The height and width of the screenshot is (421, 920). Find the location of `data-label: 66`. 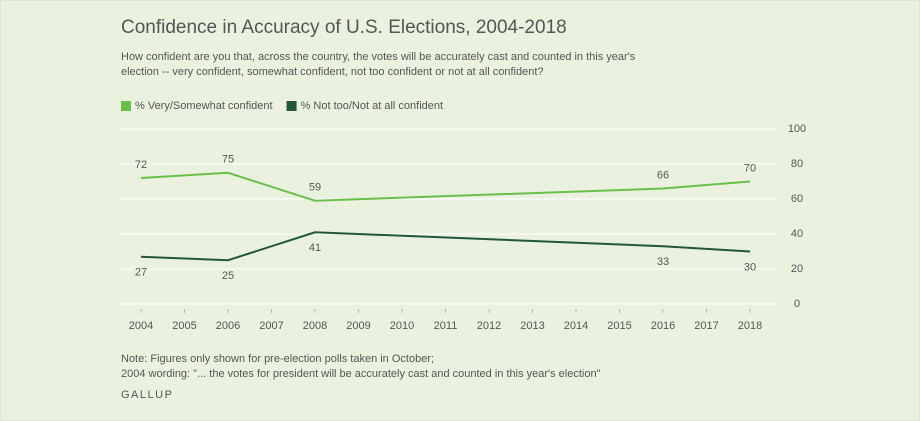

data-label: 66 is located at coordinates (663, 175).